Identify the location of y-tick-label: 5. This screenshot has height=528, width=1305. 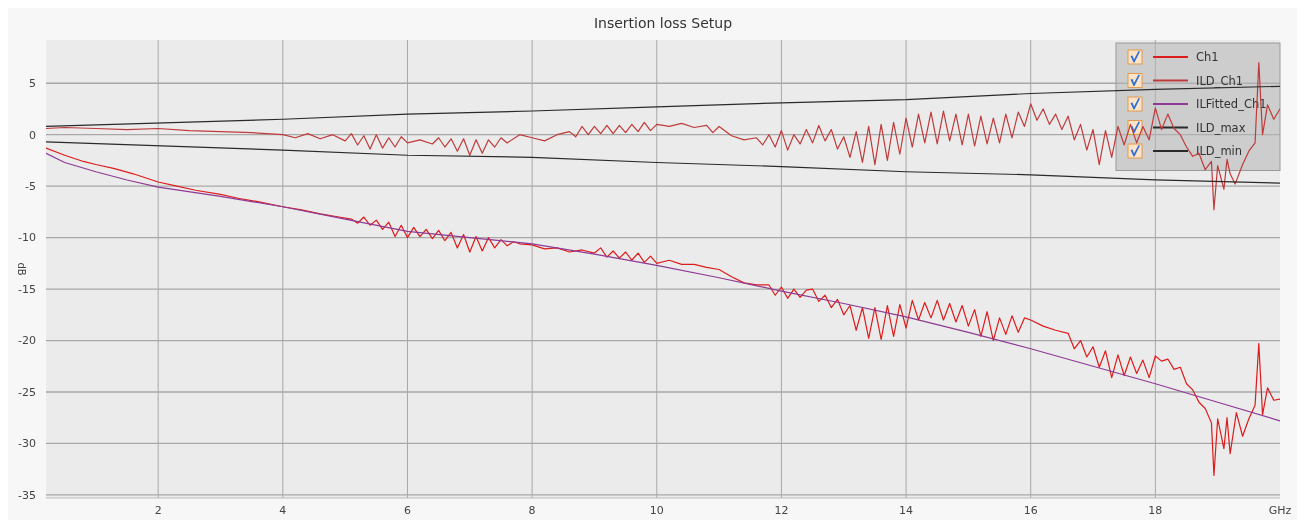
(32, 84).